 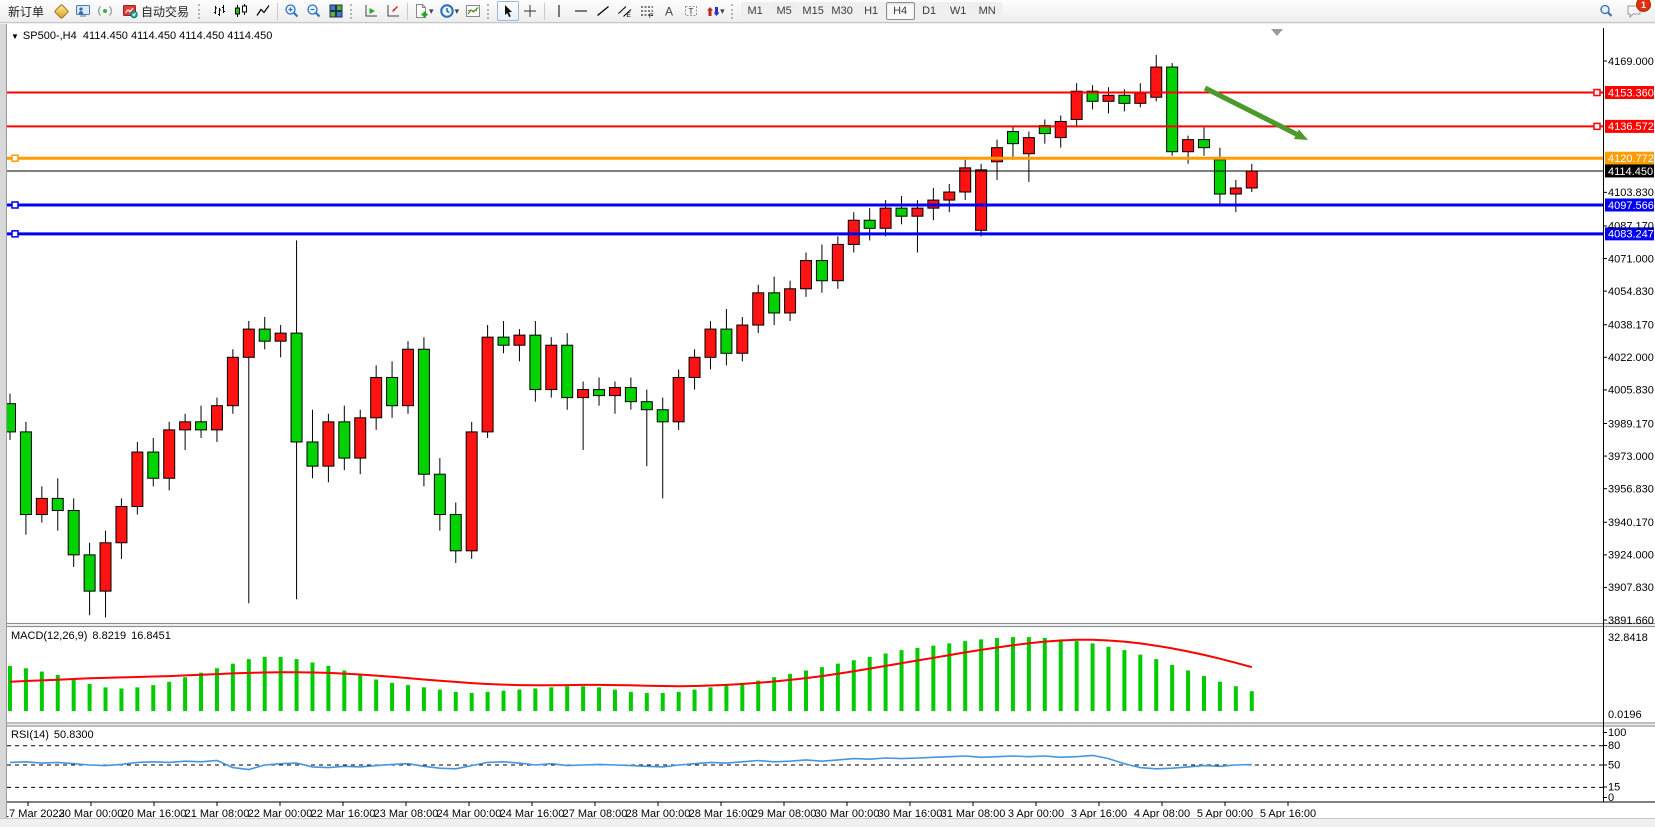 What do you see at coordinates (958, 11) in the screenshot?
I see `timeframe-w1: W1` at bounding box center [958, 11].